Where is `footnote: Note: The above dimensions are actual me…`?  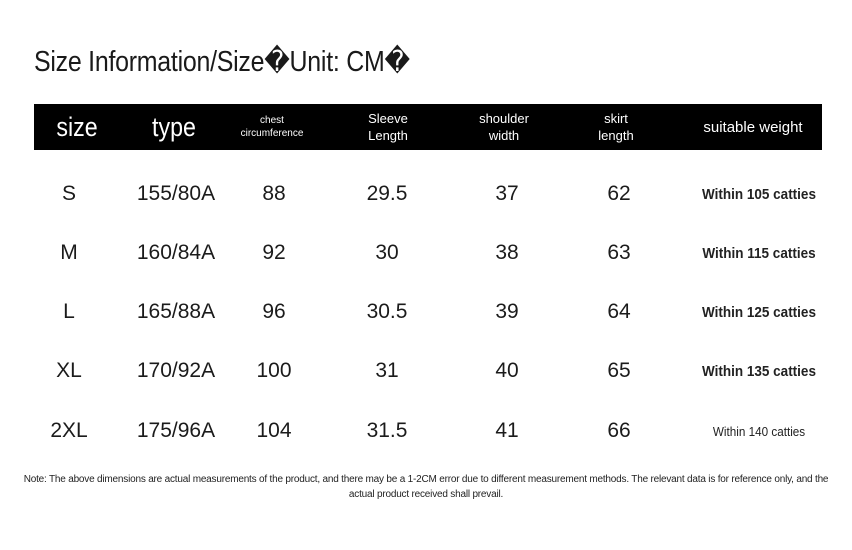 footnote: Note: The above dimensions are actual me… is located at coordinates (426, 487).